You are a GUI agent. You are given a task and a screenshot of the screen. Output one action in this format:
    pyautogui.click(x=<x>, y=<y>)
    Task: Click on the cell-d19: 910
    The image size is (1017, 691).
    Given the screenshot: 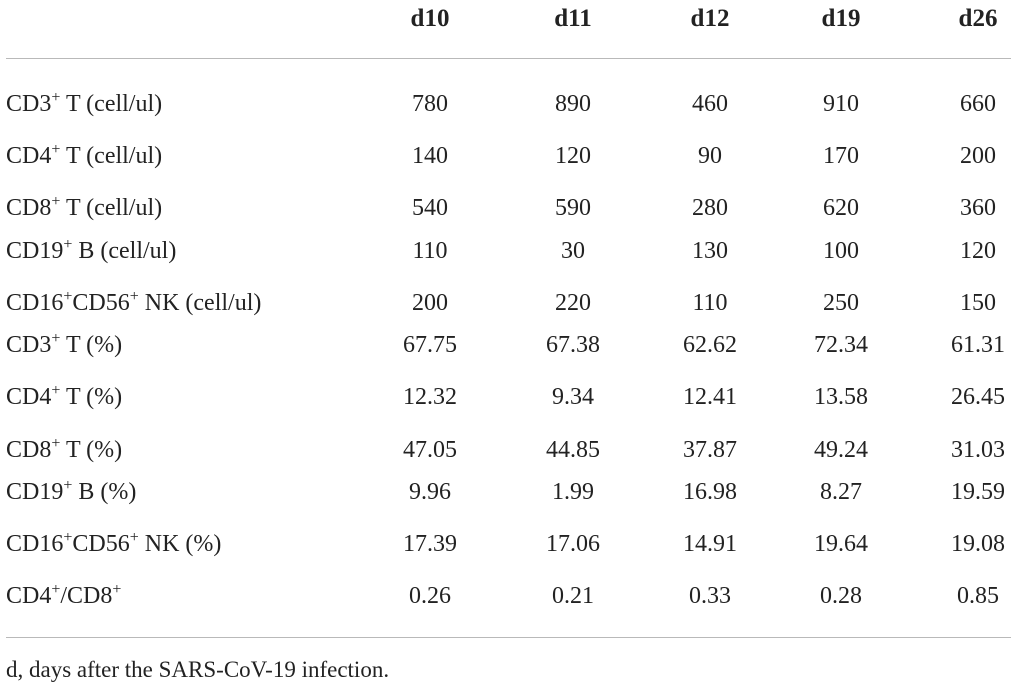 What is the action you would take?
    pyautogui.click(x=841, y=104)
    